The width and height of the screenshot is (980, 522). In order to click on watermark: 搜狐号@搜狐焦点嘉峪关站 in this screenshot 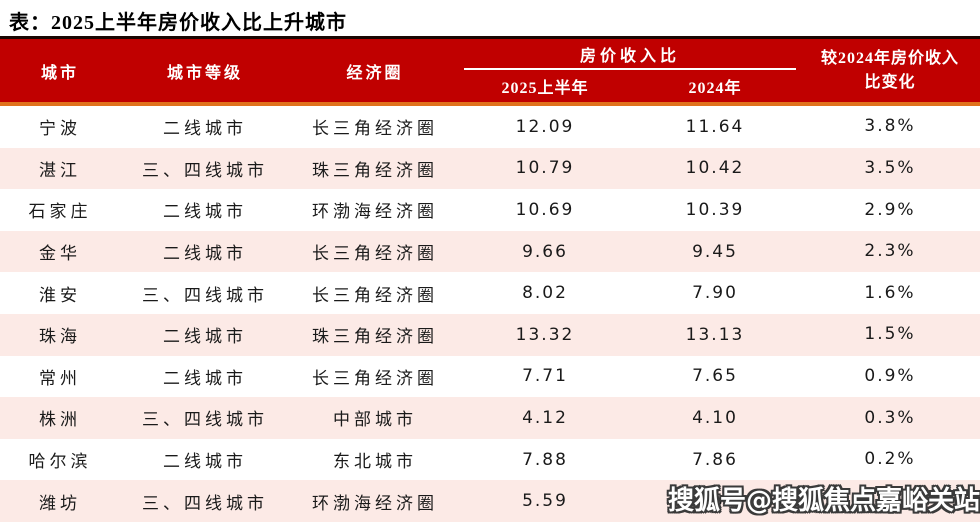, I will do `click(823, 501)`.